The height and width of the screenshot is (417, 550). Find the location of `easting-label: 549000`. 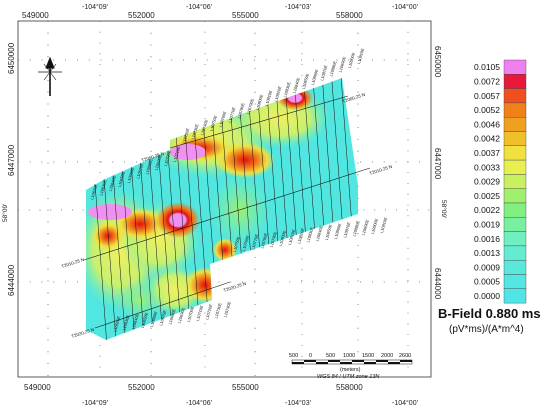

easting-label: 549000 is located at coordinates (35, 15).